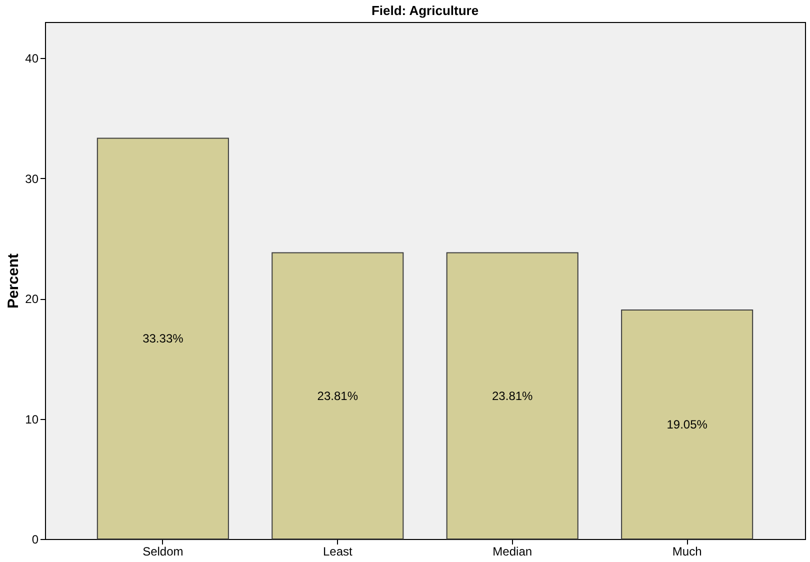 The image size is (810, 562). What do you see at coordinates (687, 551) in the screenshot?
I see `x-tick-label: Much` at bounding box center [687, 551].